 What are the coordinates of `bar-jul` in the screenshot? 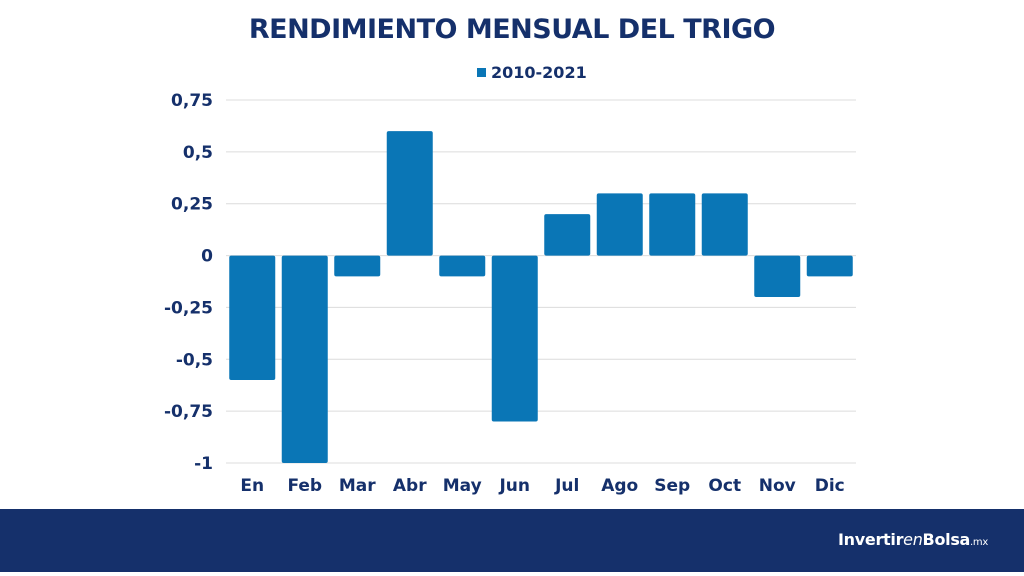 It's located at (567, 235).